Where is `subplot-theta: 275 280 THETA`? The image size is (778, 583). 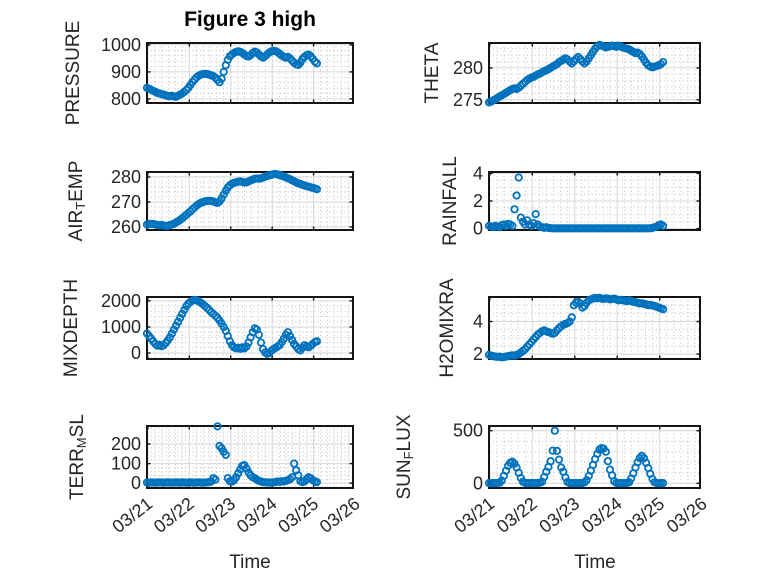
subplot-theta: 275 280 THETA is located at coordinates (561, 75).